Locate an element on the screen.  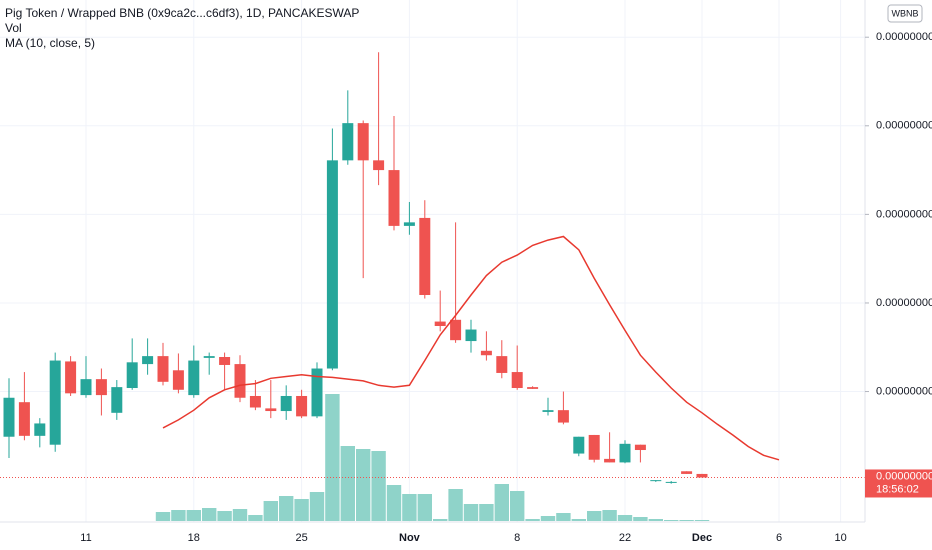
ma-legend: MA (10, close, 5) is located at coordinates (50, 43).